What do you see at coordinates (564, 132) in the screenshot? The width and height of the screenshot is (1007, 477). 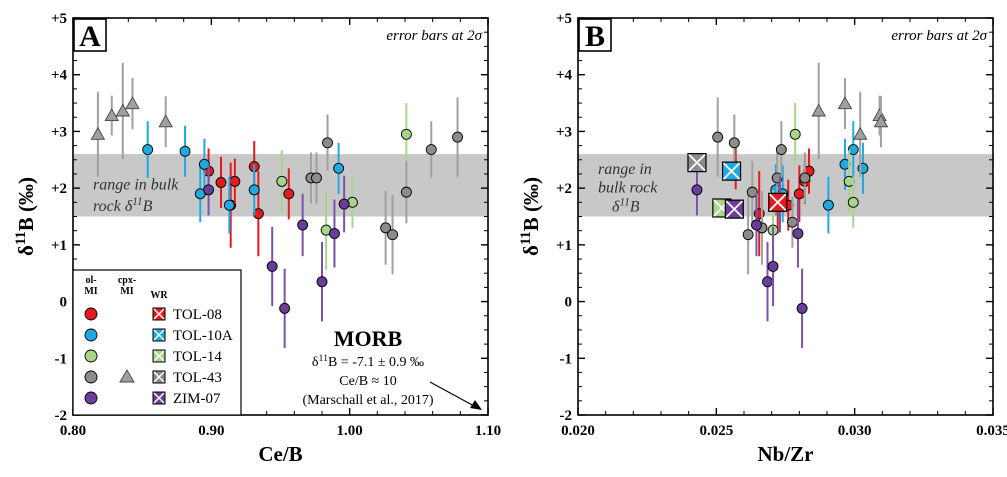 I see `y-tick-label: +3` at bounding box center [564, 132].